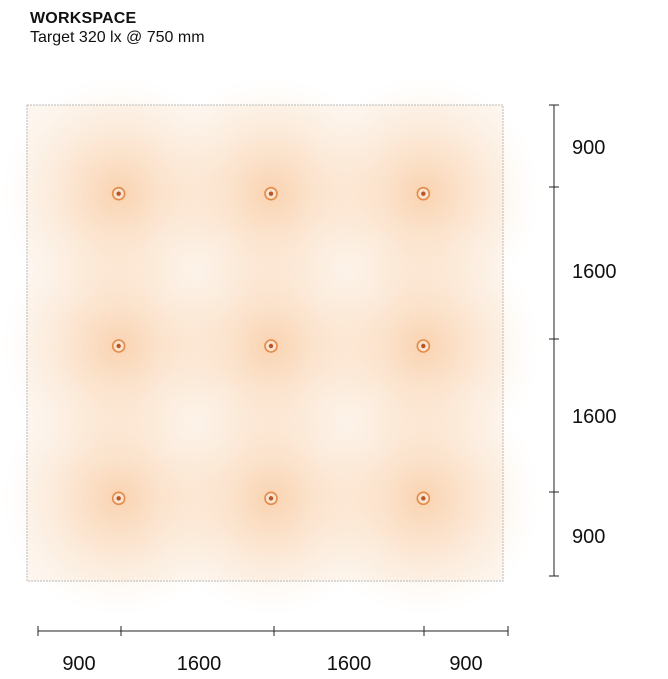  I want to click on dimension-label-h4: 900, so click(465, 664).